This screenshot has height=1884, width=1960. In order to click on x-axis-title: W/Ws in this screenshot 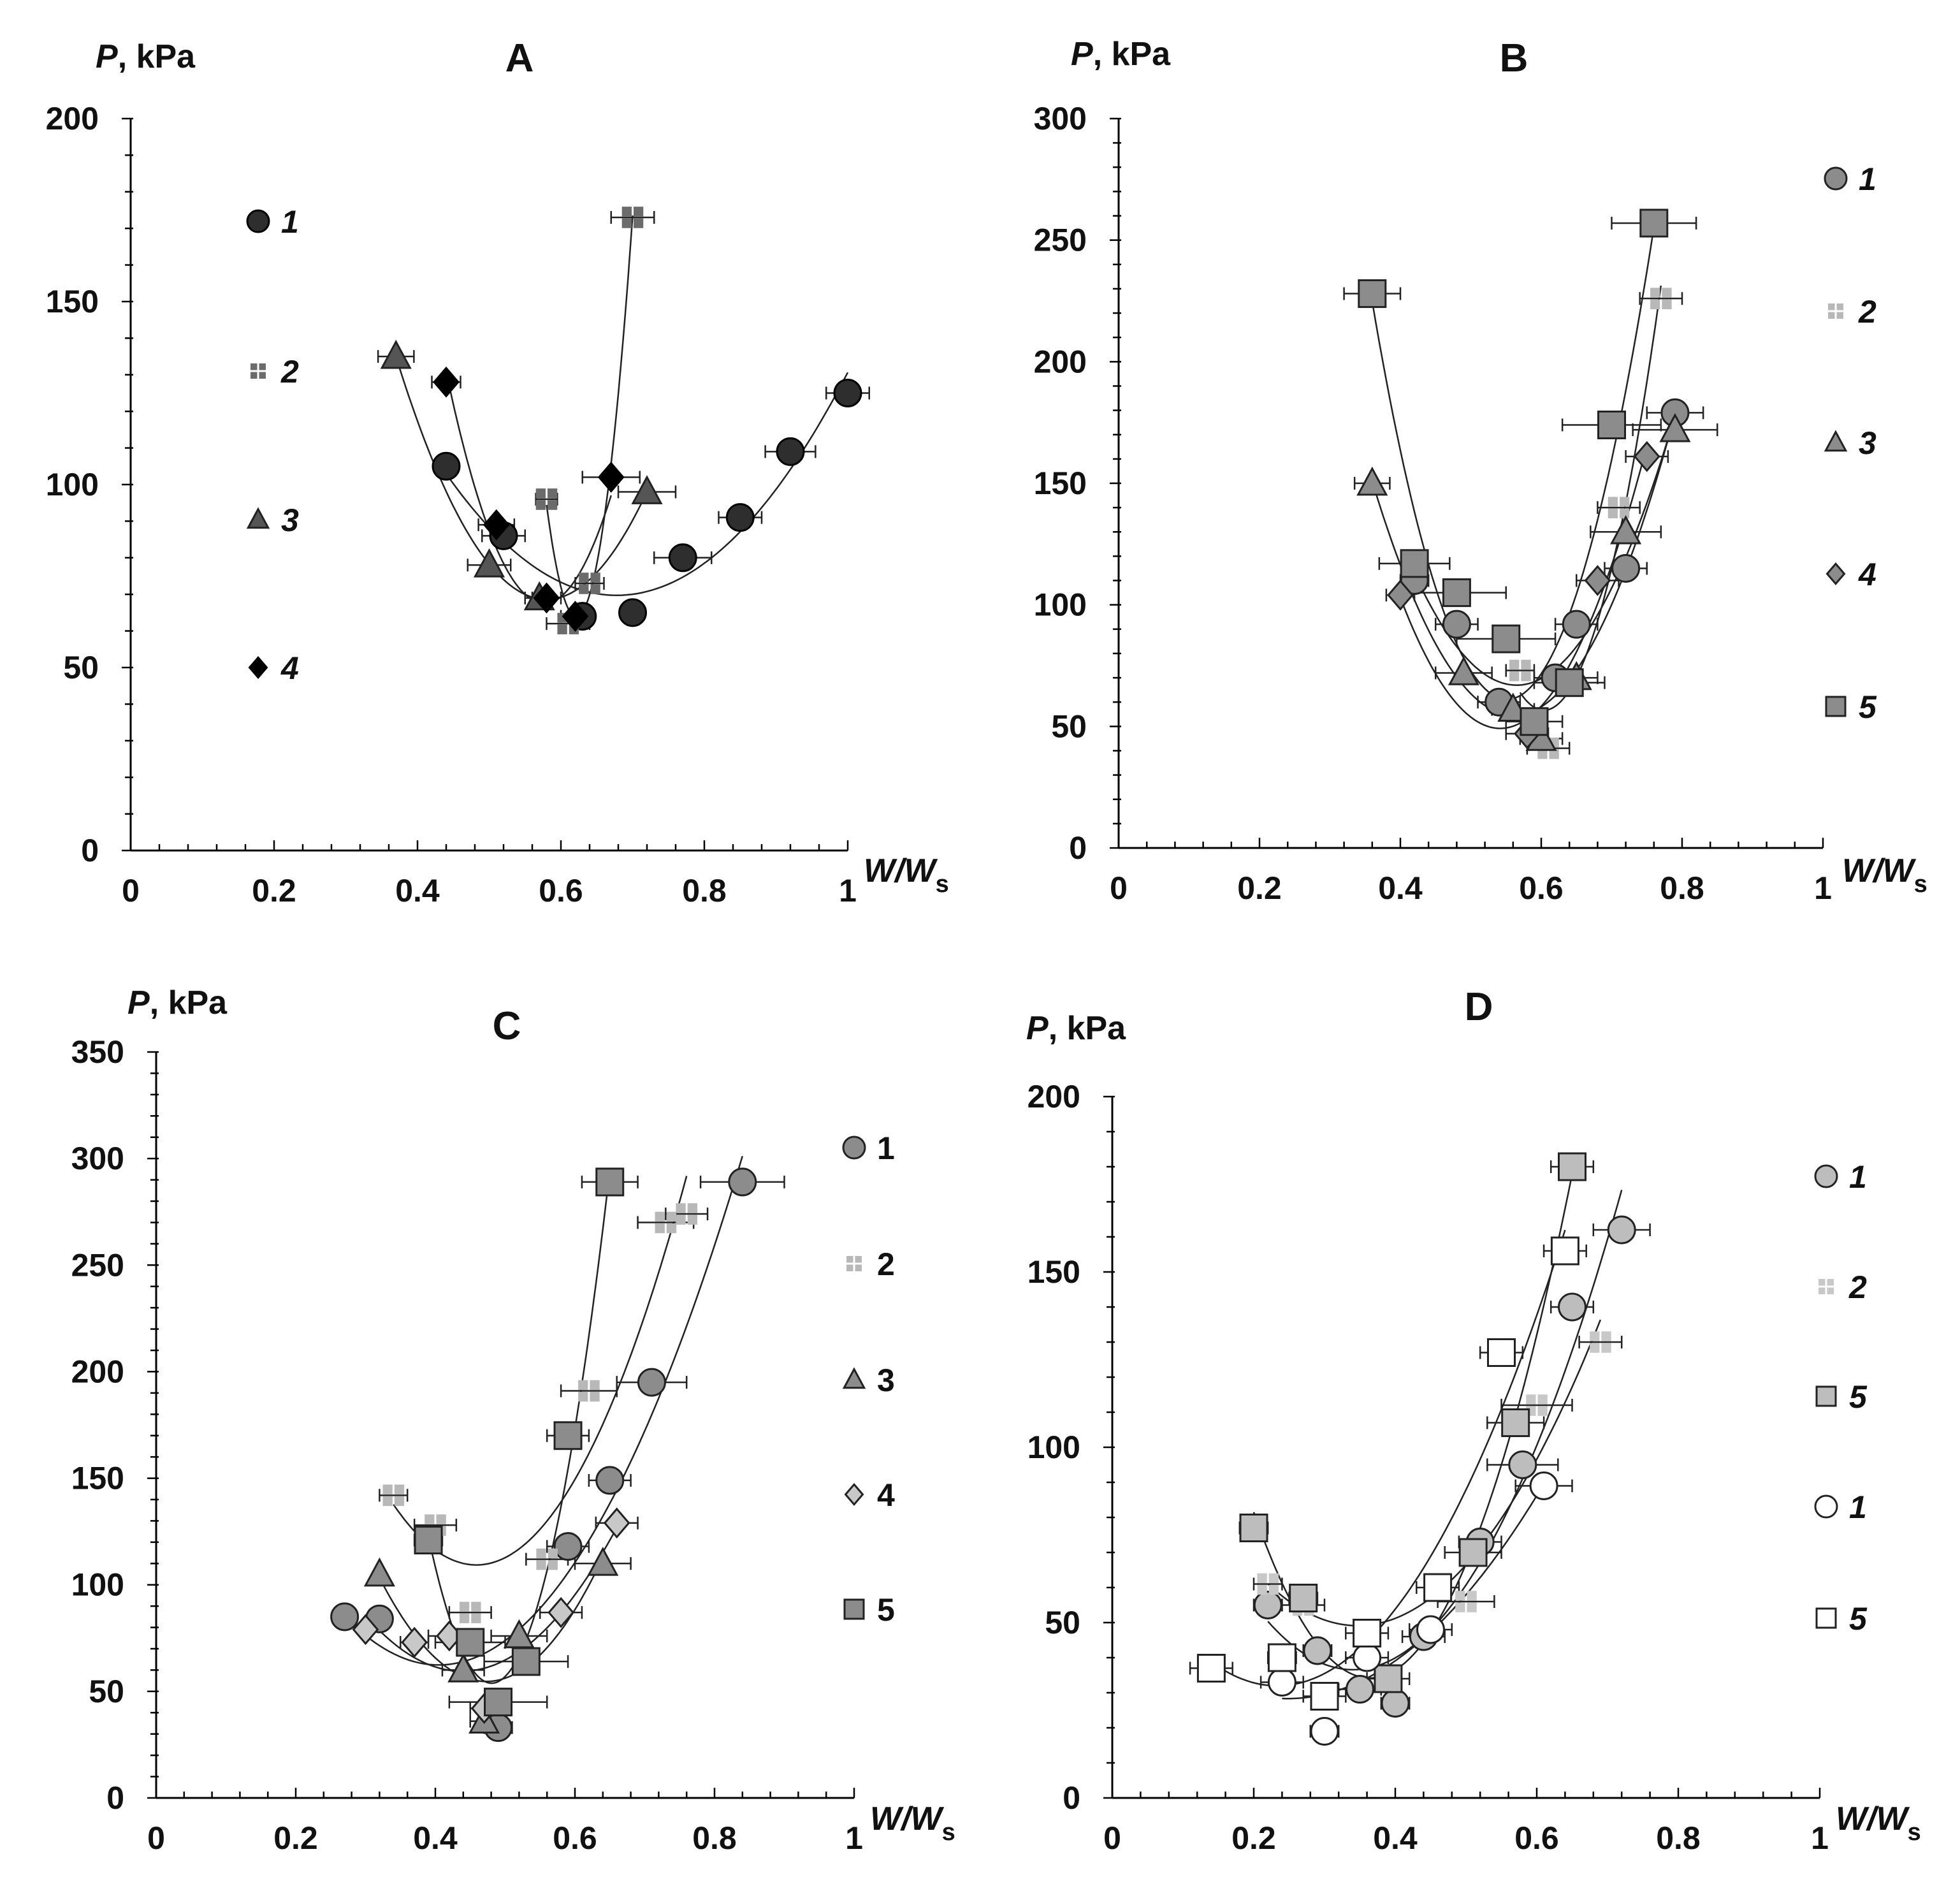, I will do `click(907, 875)`.